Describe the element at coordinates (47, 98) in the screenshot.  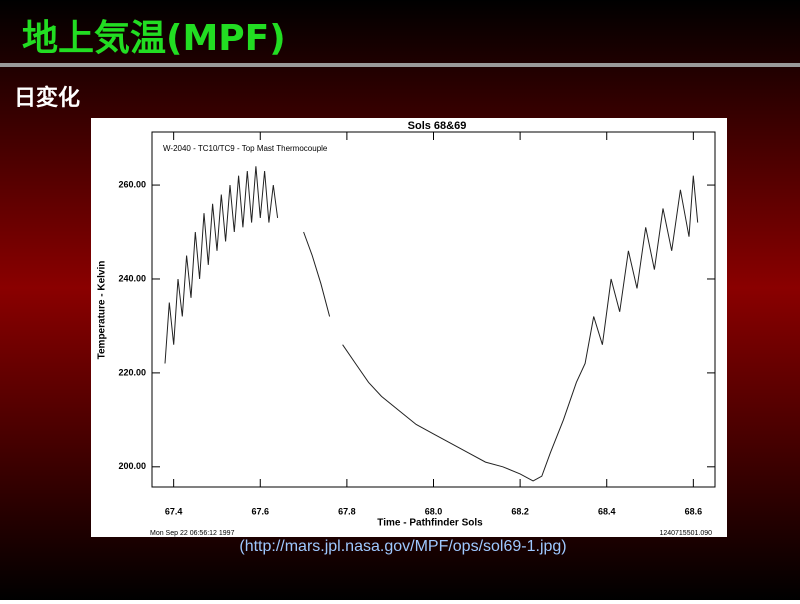
I see `slide-subtitle: 日変化` at that location.